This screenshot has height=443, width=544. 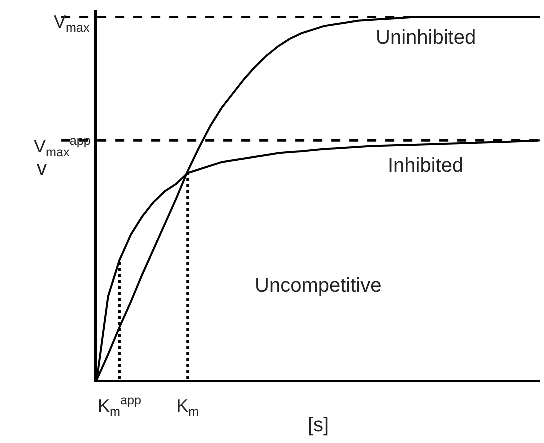 What do you see at coordinates (426, 38) in the screenshot?
I see `series-label: Uninhibited` at bounding box center [426, 38].